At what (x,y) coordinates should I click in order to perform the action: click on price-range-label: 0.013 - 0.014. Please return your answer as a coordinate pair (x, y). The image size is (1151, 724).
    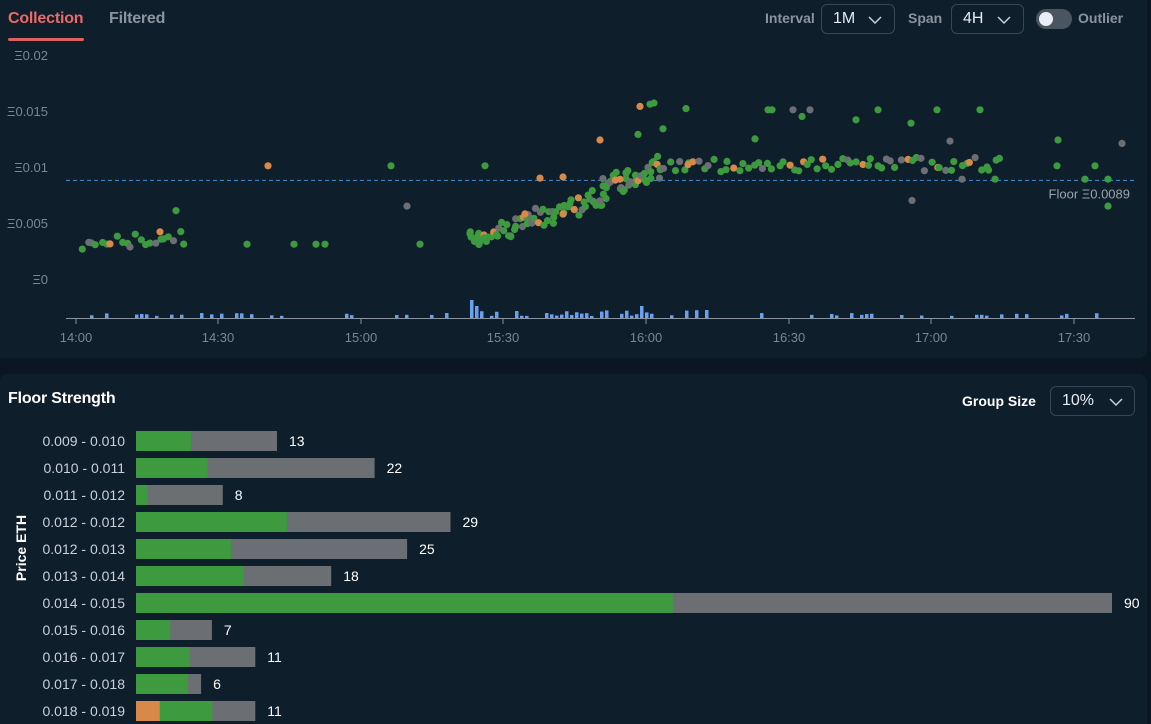
    Looking at the image, I should click on (83, 576).